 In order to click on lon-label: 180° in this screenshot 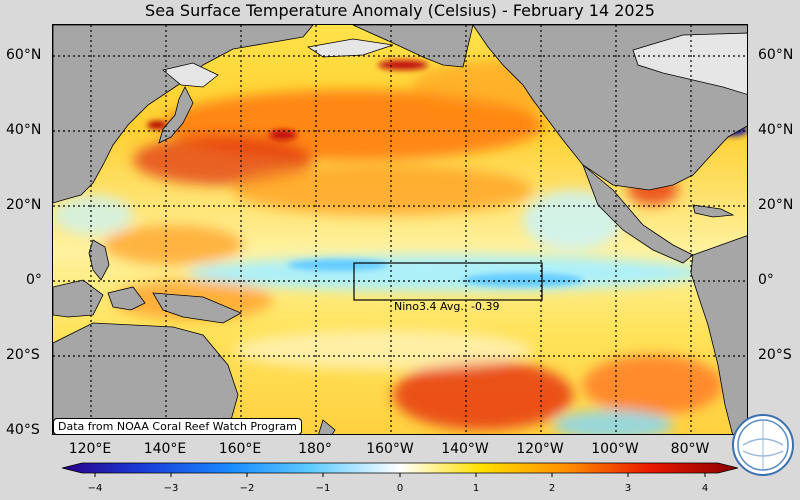, I will do `click(315, 449)`.